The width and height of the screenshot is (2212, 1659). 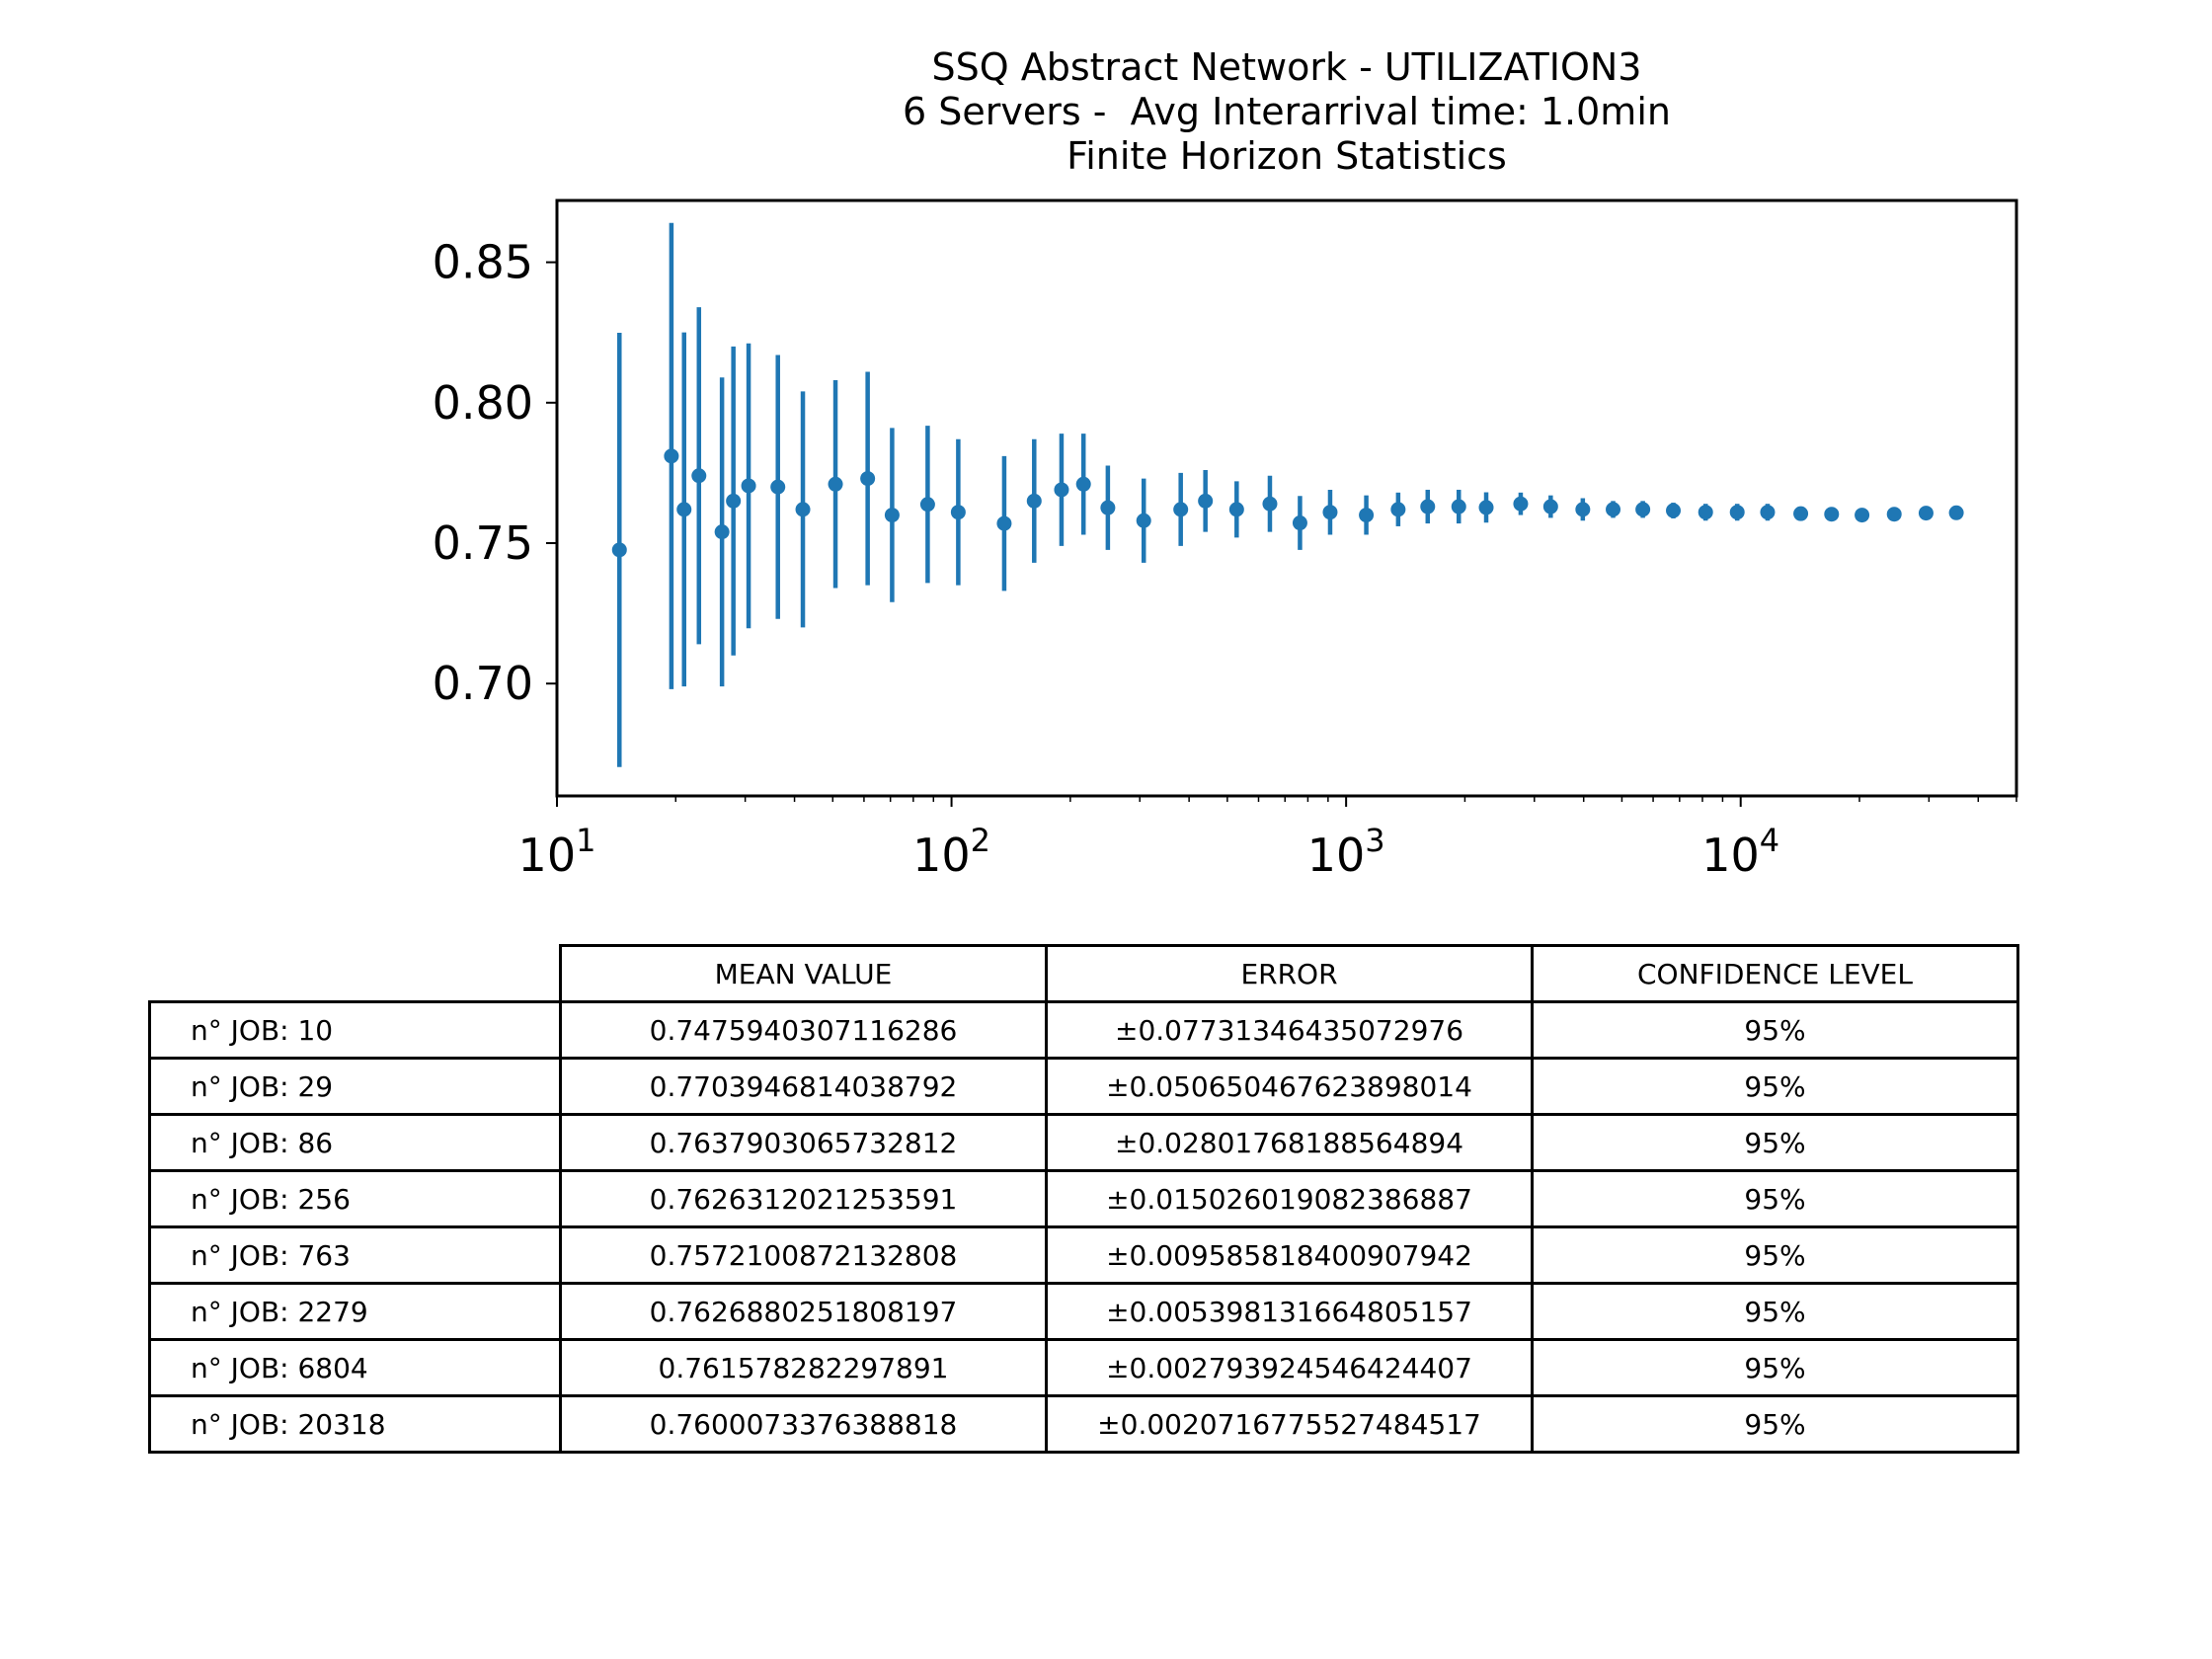 What do you see at coordinates (951, 852) in the screenshot?
I see `x-tick-label: 10²` at bounding box center [951, 852].